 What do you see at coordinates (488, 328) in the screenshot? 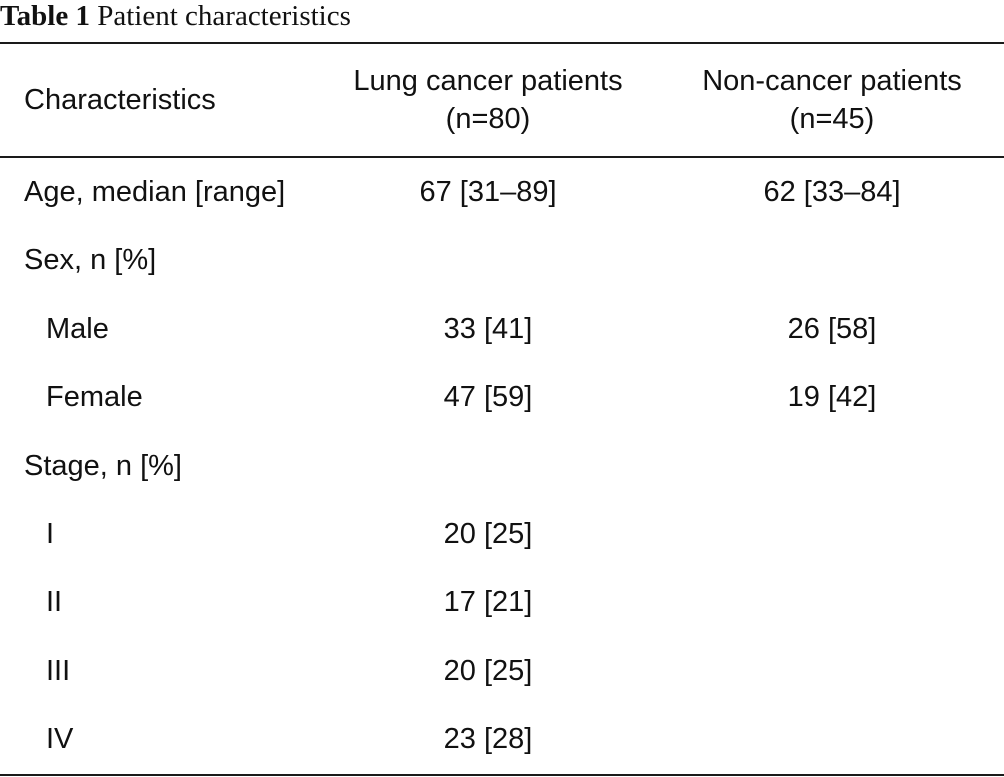
I see `row-lung-value: 33 [41]` at bounding box center [488, 328].